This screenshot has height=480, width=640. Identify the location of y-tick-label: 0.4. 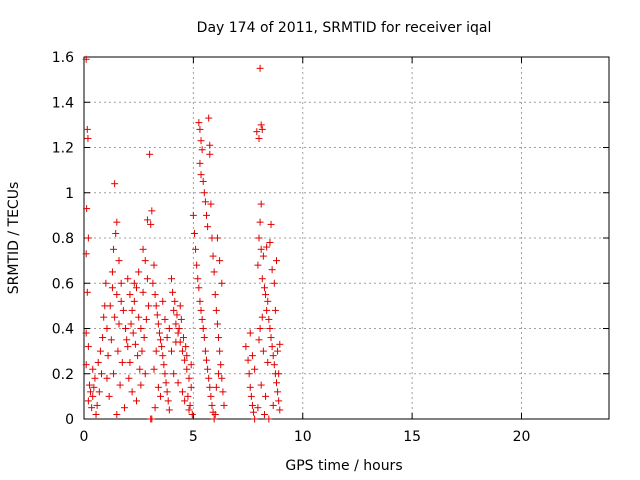
(63, 330).